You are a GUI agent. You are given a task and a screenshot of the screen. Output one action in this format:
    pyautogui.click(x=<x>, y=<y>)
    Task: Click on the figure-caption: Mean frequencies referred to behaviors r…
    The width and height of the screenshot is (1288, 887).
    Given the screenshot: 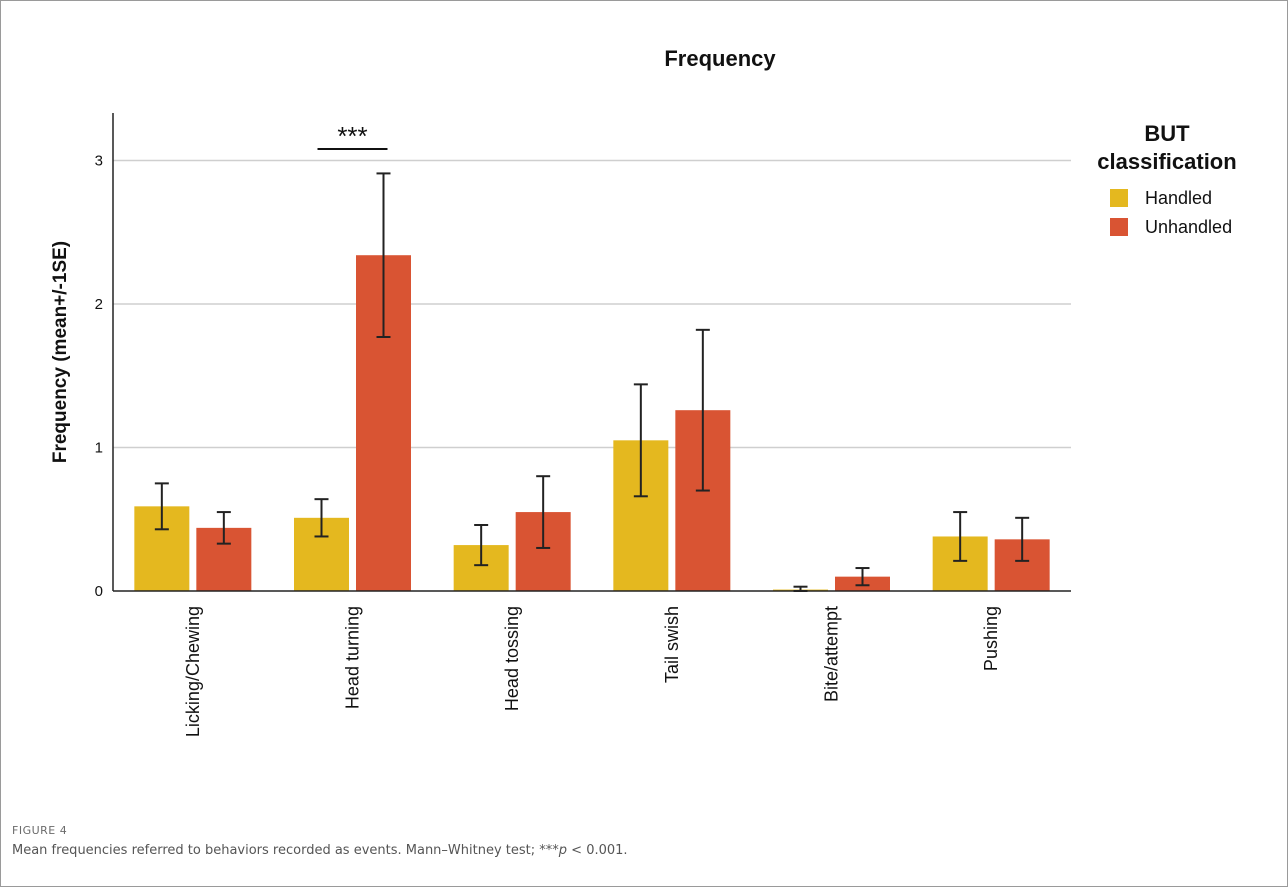 What is the action you would take?
    pyautogui.click(x=320, y=850)
    